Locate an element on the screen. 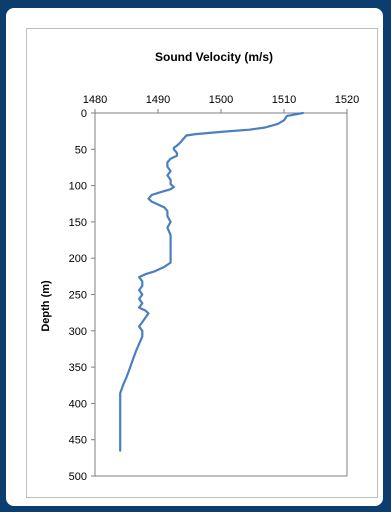 The width and height of the screenshot is (391, 512). x-tick-labels: 1480 1490 1500 1510 1520 is located at coordinates (221, 100).